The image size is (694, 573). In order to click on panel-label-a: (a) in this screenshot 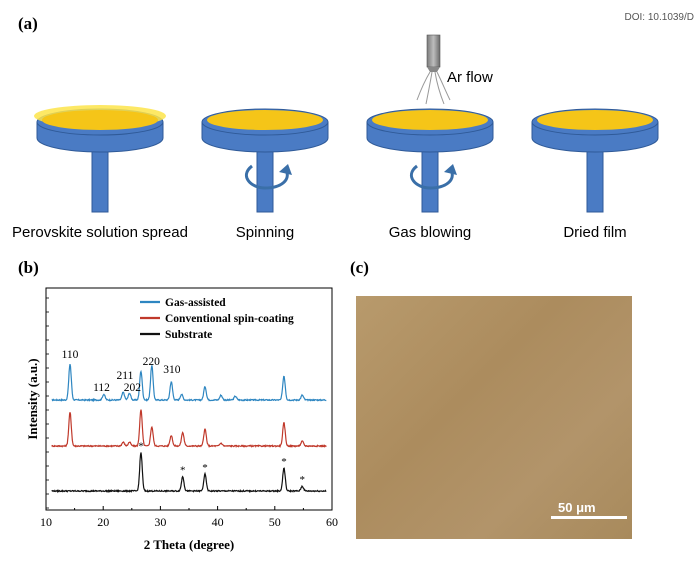, I will do `click(28, 23)`.